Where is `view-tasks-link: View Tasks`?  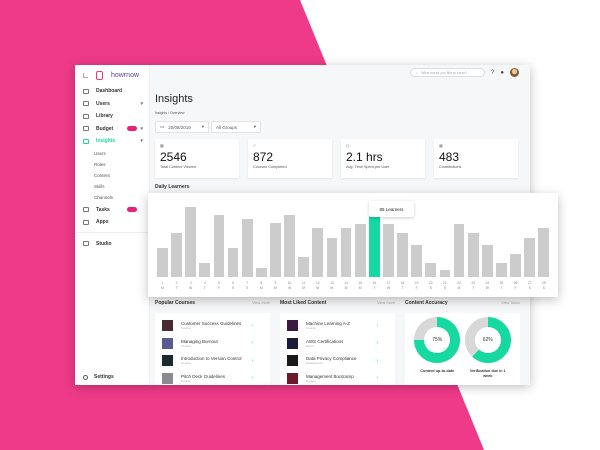
view-tasks-link: View Tasks is located at coordinates (510, 303).